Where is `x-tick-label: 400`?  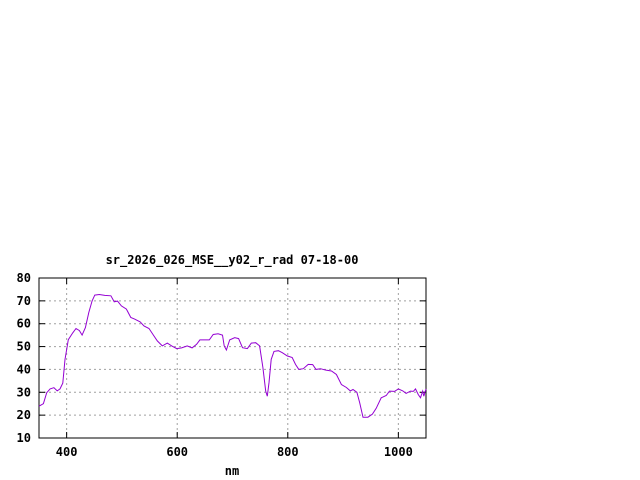
x-tick-label: 400 is located at coordinates (67, 452).